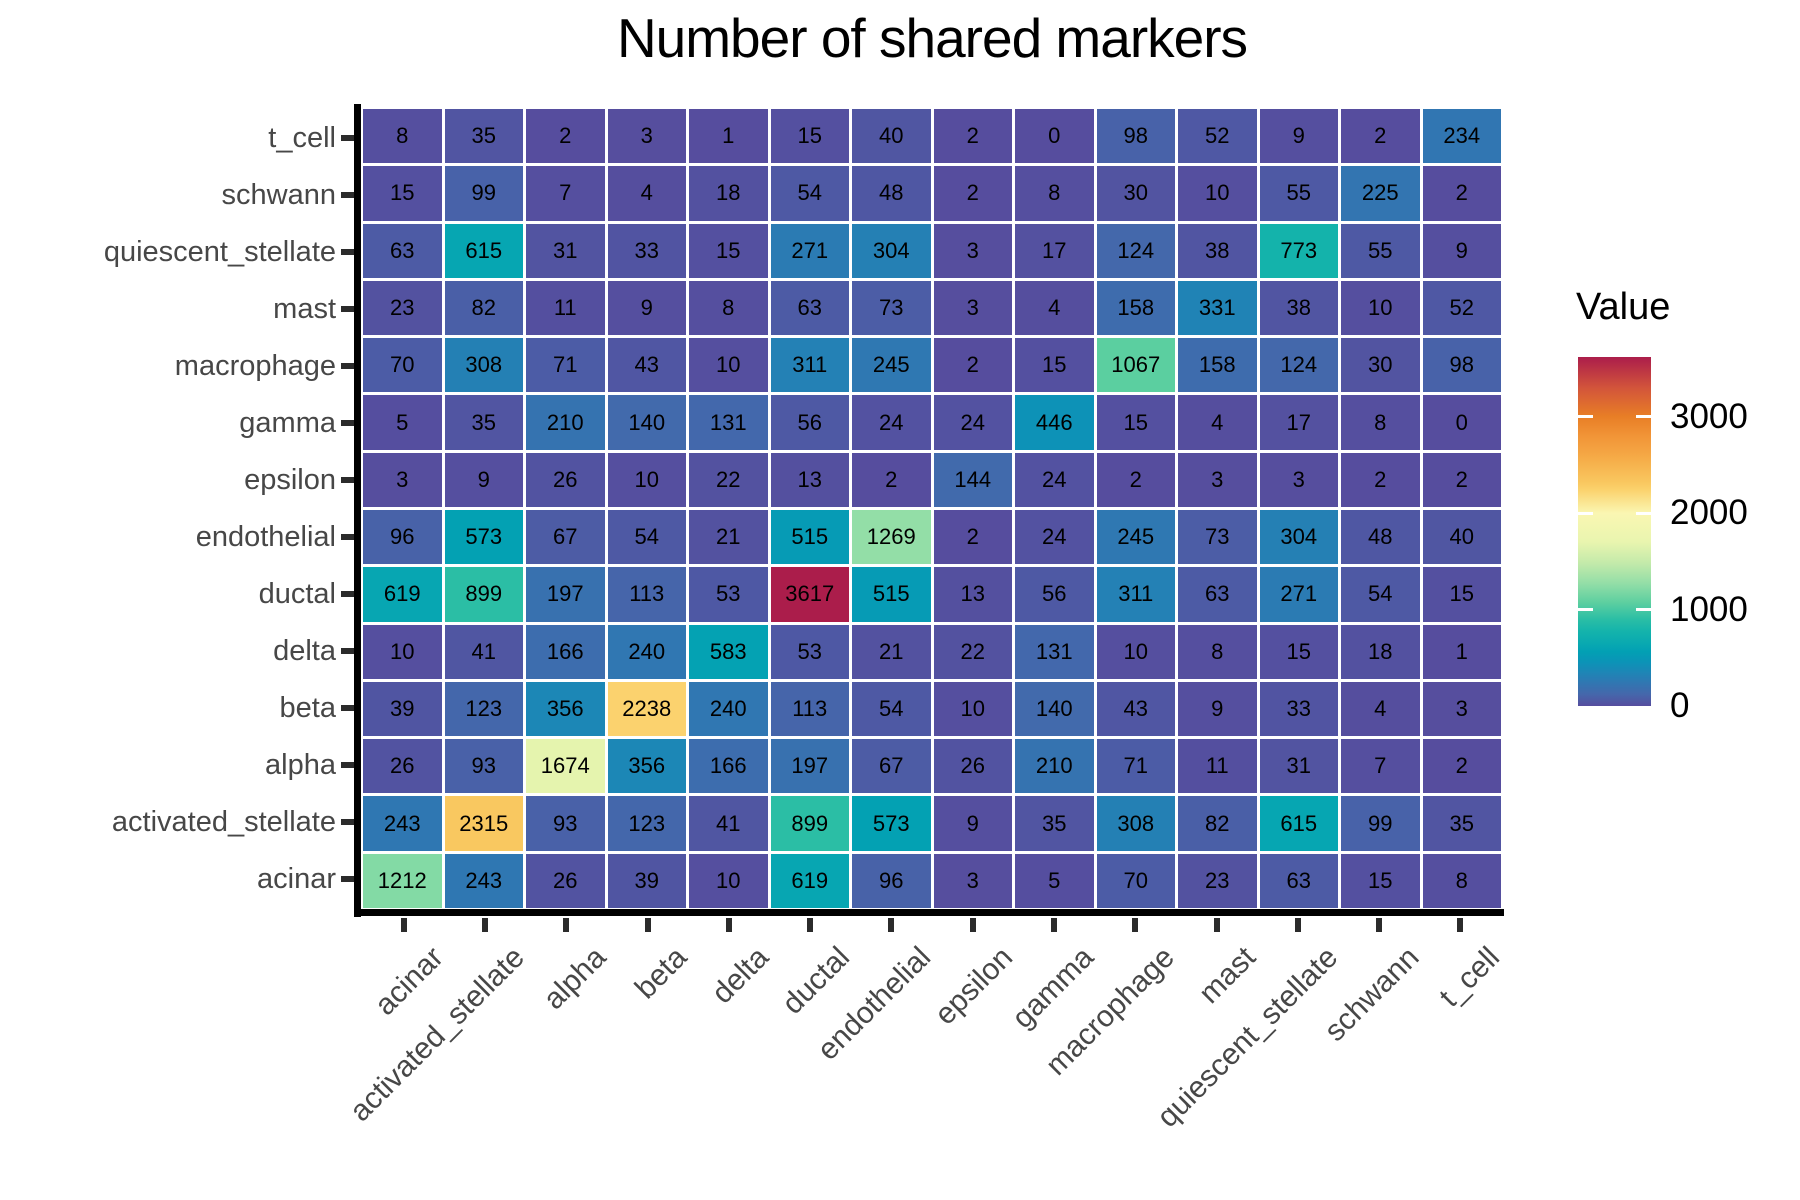 This screenshot has height=1200, width=1800. Describe the element at coordinates (219, 251) in the screenshot. I see `y-axis-label: quiescent_stellate` at that location.